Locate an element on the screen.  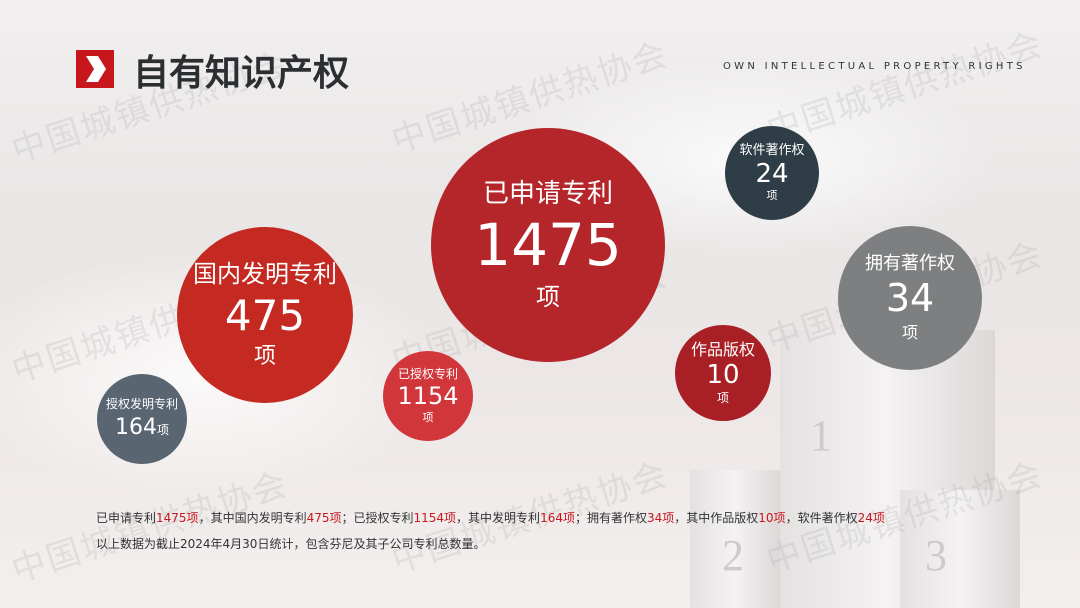
value: 34 is located at coordinates (910, 298).